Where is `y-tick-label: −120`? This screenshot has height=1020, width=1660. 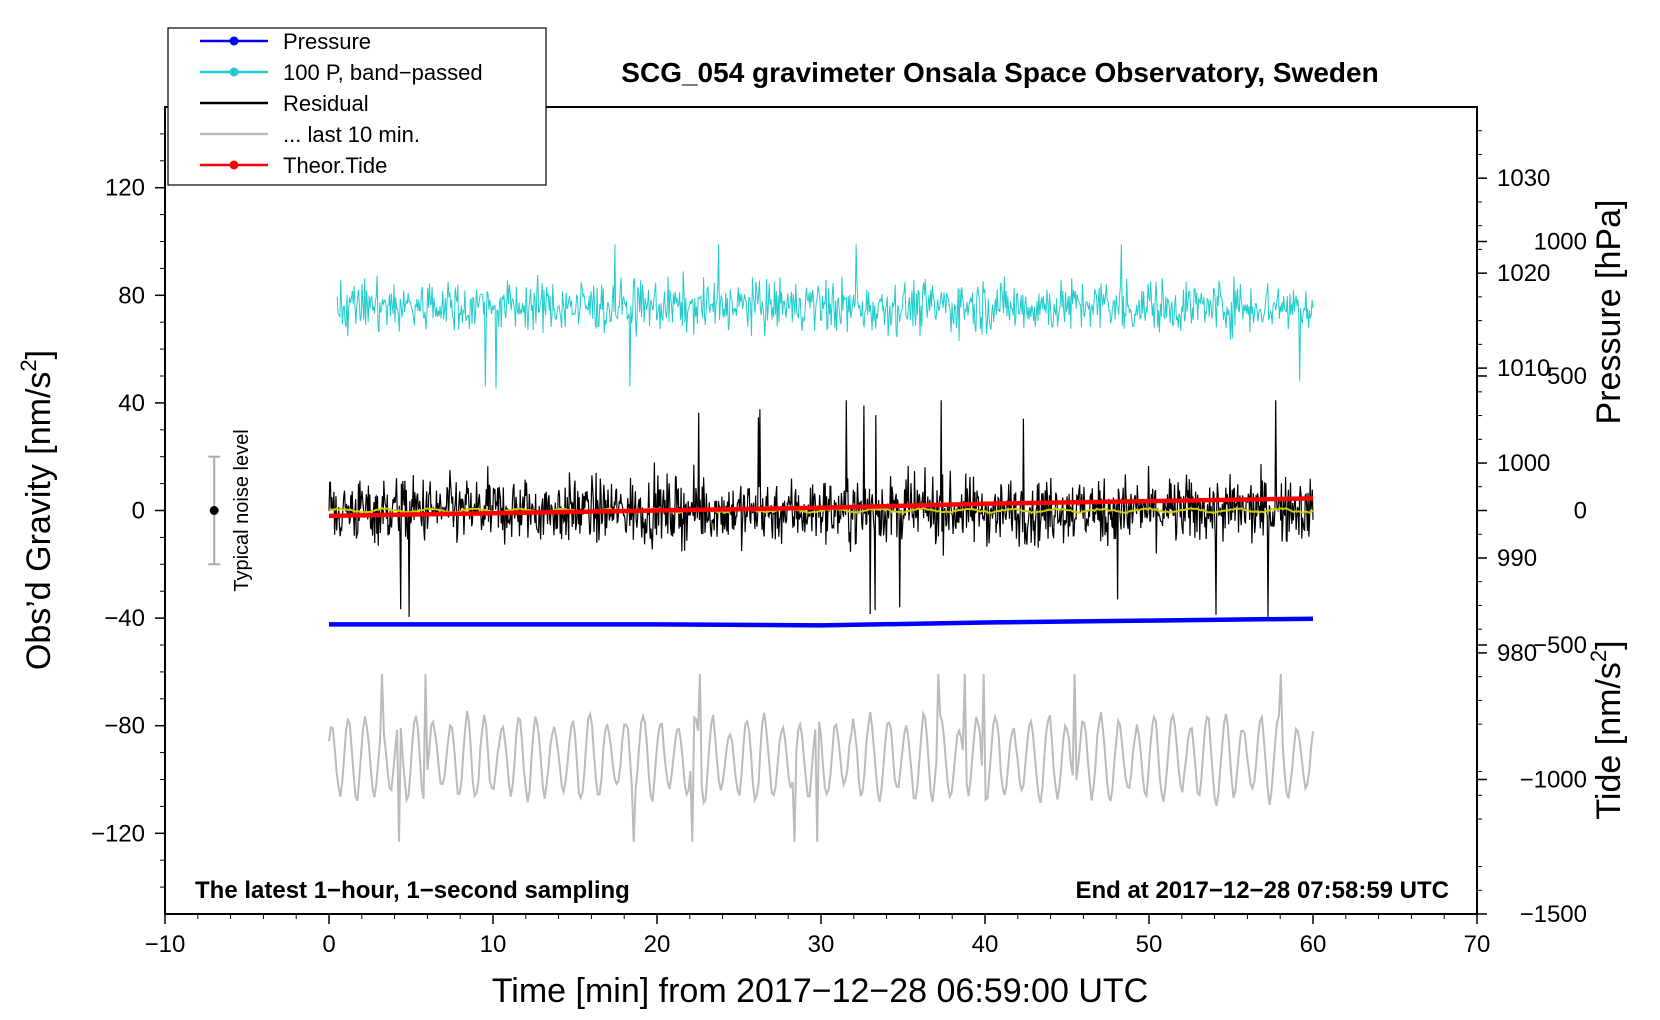
y-tick-label: −120 is located at coordinates (118, 833).